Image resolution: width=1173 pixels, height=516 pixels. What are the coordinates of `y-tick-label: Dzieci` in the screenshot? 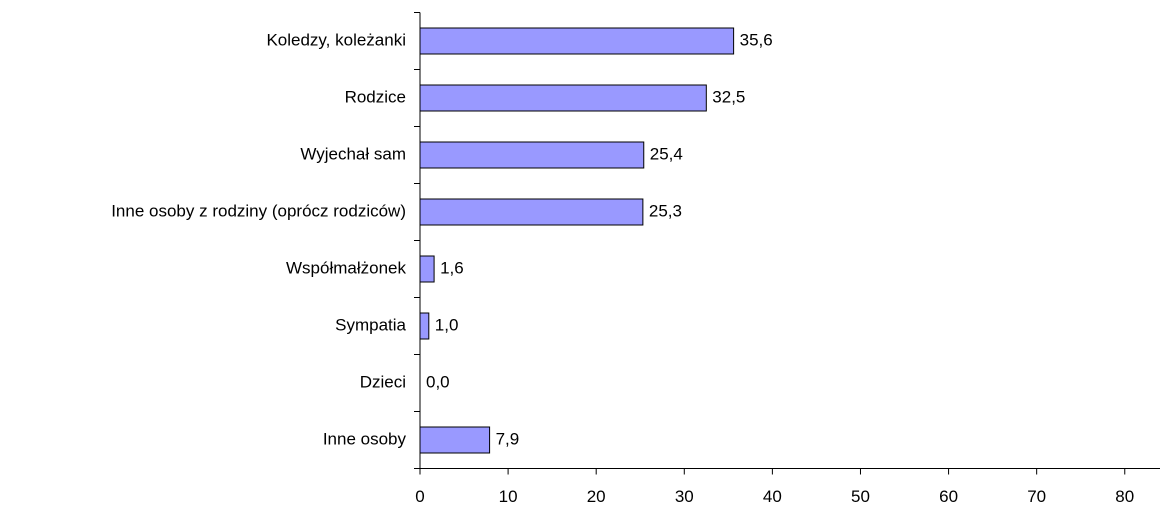 It's located at (383, 381).